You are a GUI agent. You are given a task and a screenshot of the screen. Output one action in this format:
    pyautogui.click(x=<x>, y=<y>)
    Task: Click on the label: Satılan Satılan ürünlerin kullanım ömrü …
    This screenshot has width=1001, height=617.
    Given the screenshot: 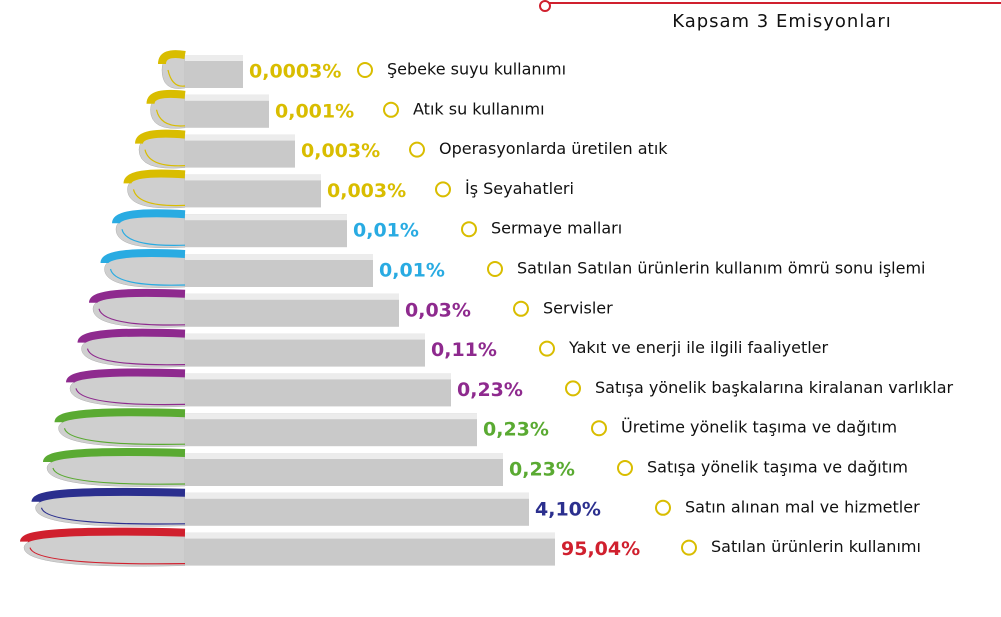 What is the action you would take?
    pyautogui.click(x=721, y=268)
    